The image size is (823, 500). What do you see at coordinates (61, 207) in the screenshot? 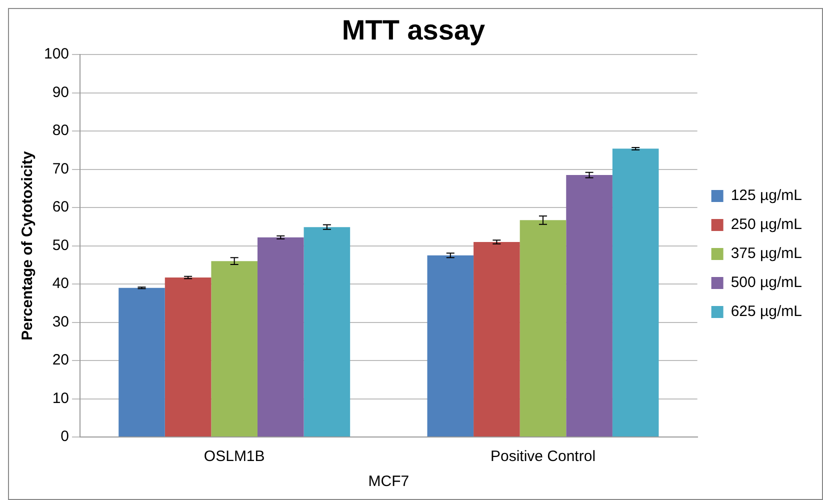
I see `y-tick-label: 60` at bounding box center [61, 207].